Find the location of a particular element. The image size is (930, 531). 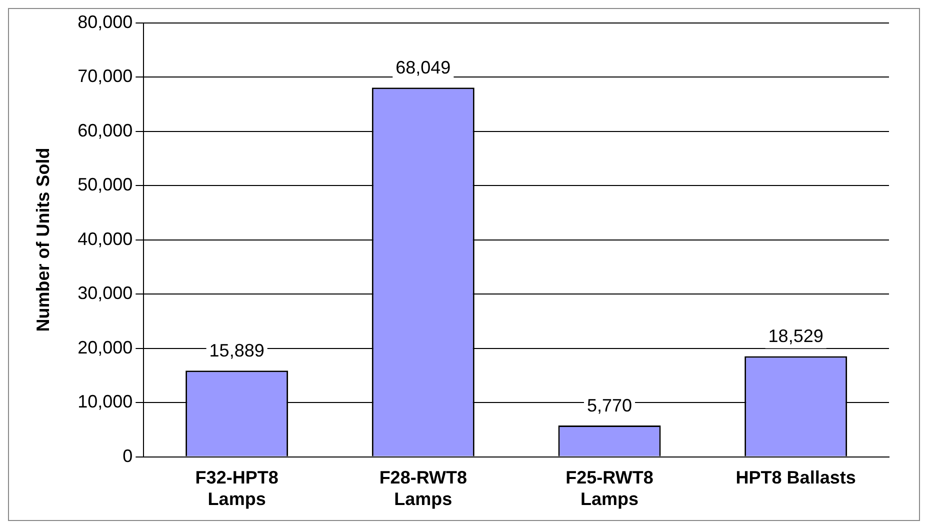

y-tick-label: 20,000 is located at coordinates (105, 347).